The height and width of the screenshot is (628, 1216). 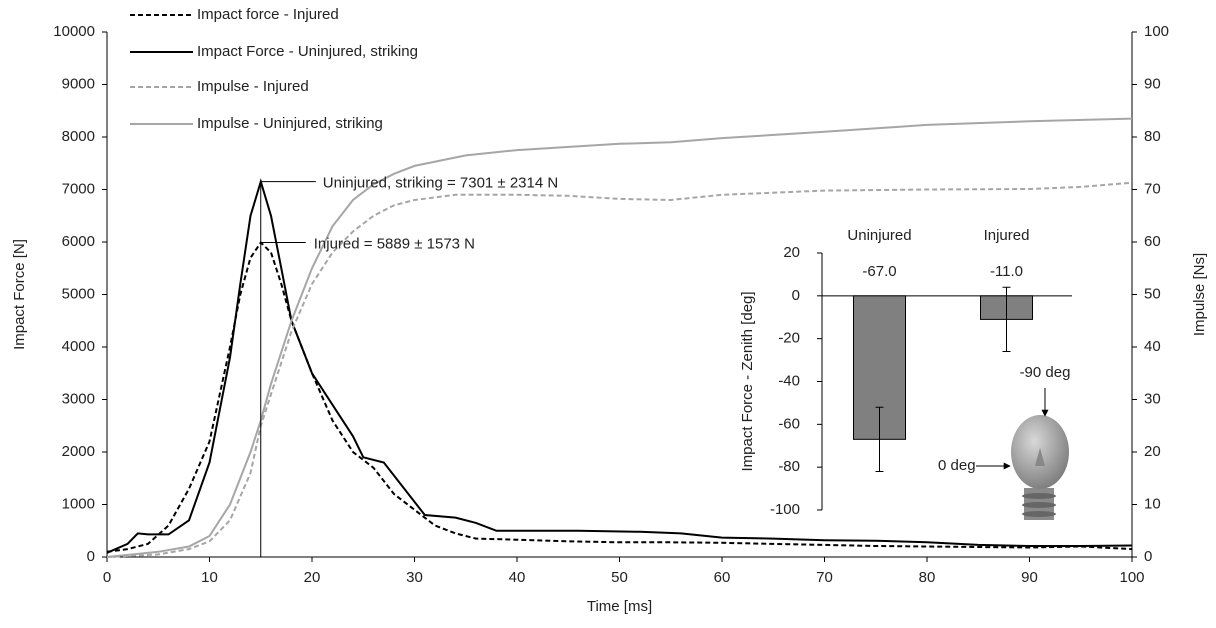 What do you see at coordinates (394, 243) in the screenshot?
I see `annotation: Injured = 5889 ± 1573 N` at bounding box center [394, 243].